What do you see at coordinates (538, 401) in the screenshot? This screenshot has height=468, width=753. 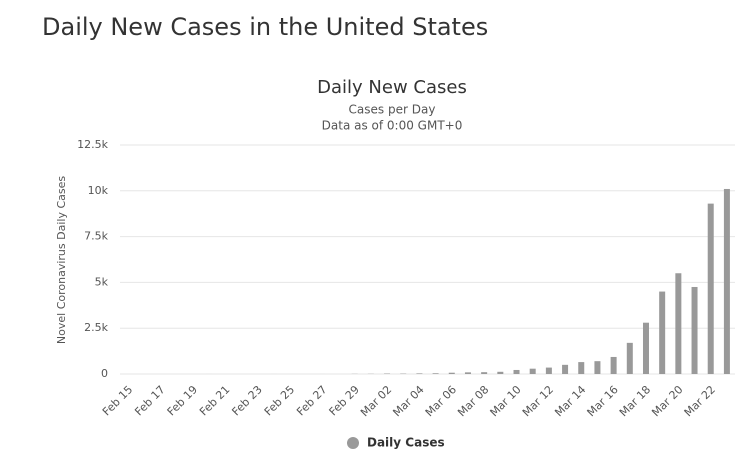 I see `x-tick-label: Mar 12` at bounding box center [538, 401].